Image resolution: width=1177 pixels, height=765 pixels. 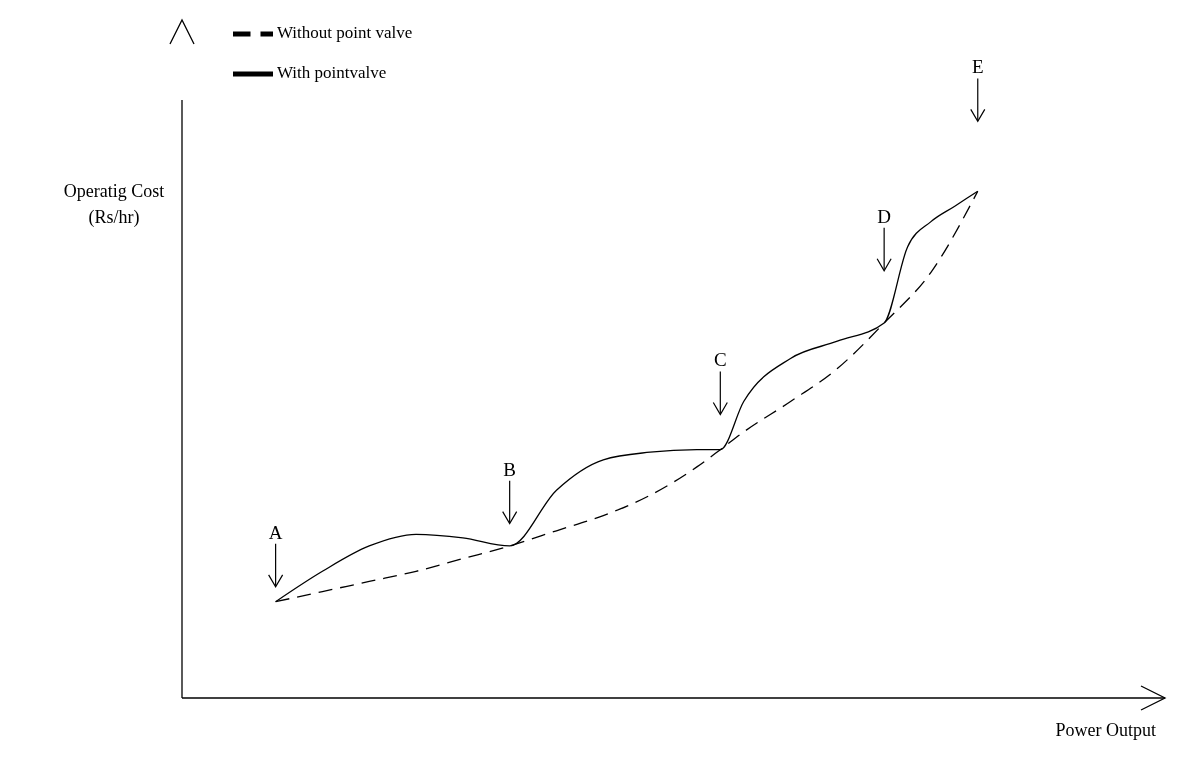 What do you see at coordinates (510, 469) in the screenshot?
I see `annotation: B` at bounding box center [510, 469].